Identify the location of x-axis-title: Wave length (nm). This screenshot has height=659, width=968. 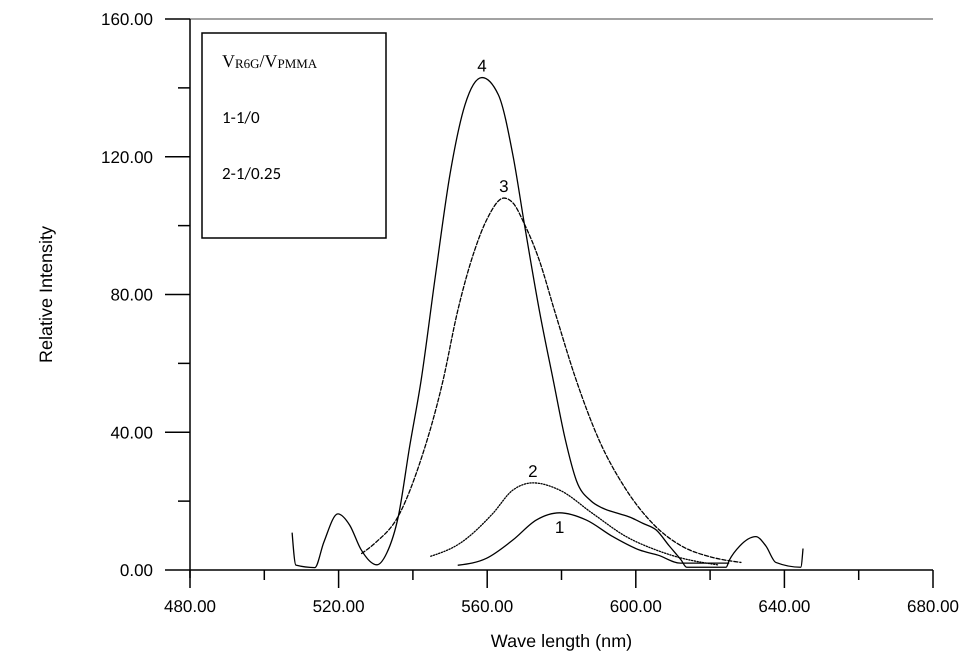
(561, 641).